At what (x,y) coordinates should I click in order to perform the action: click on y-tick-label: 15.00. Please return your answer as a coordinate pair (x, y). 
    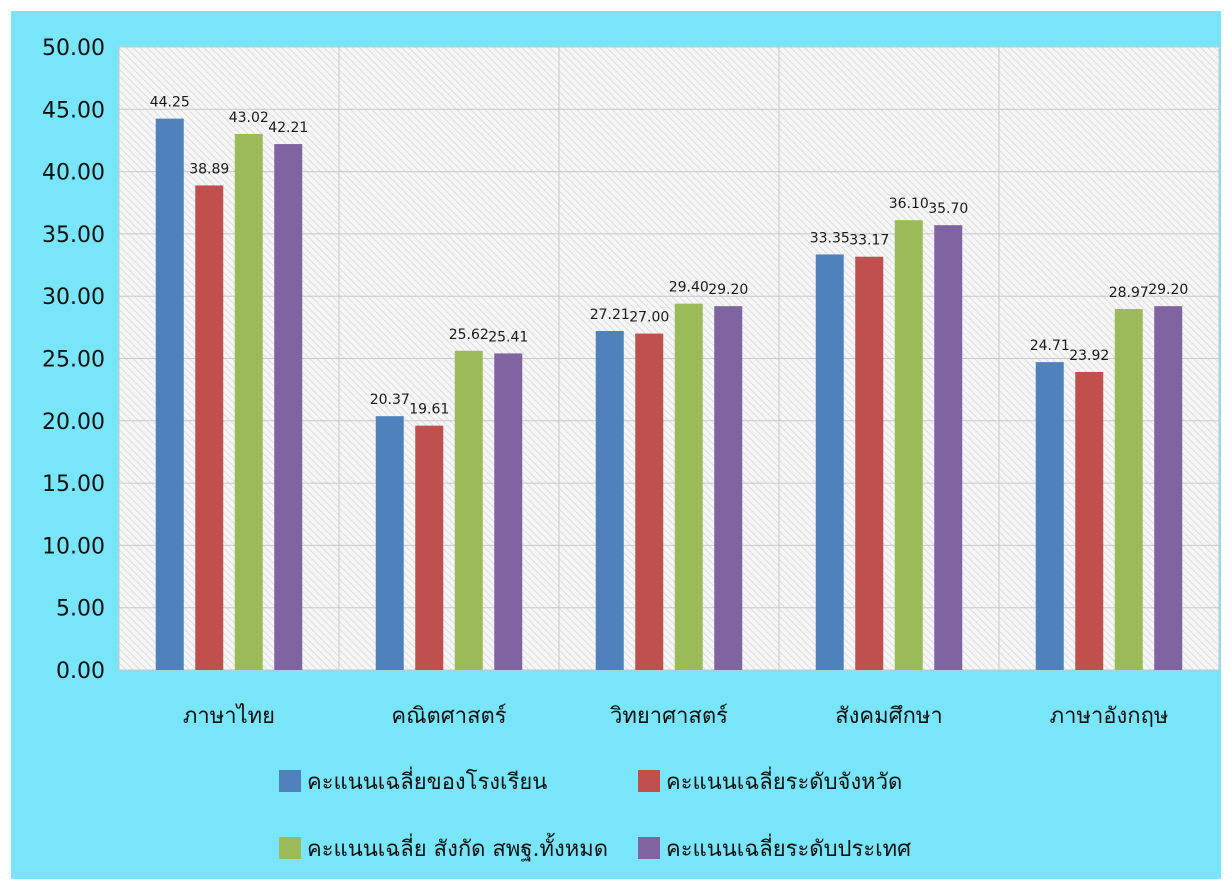
    Looking at the image, I should click on (73, 484).